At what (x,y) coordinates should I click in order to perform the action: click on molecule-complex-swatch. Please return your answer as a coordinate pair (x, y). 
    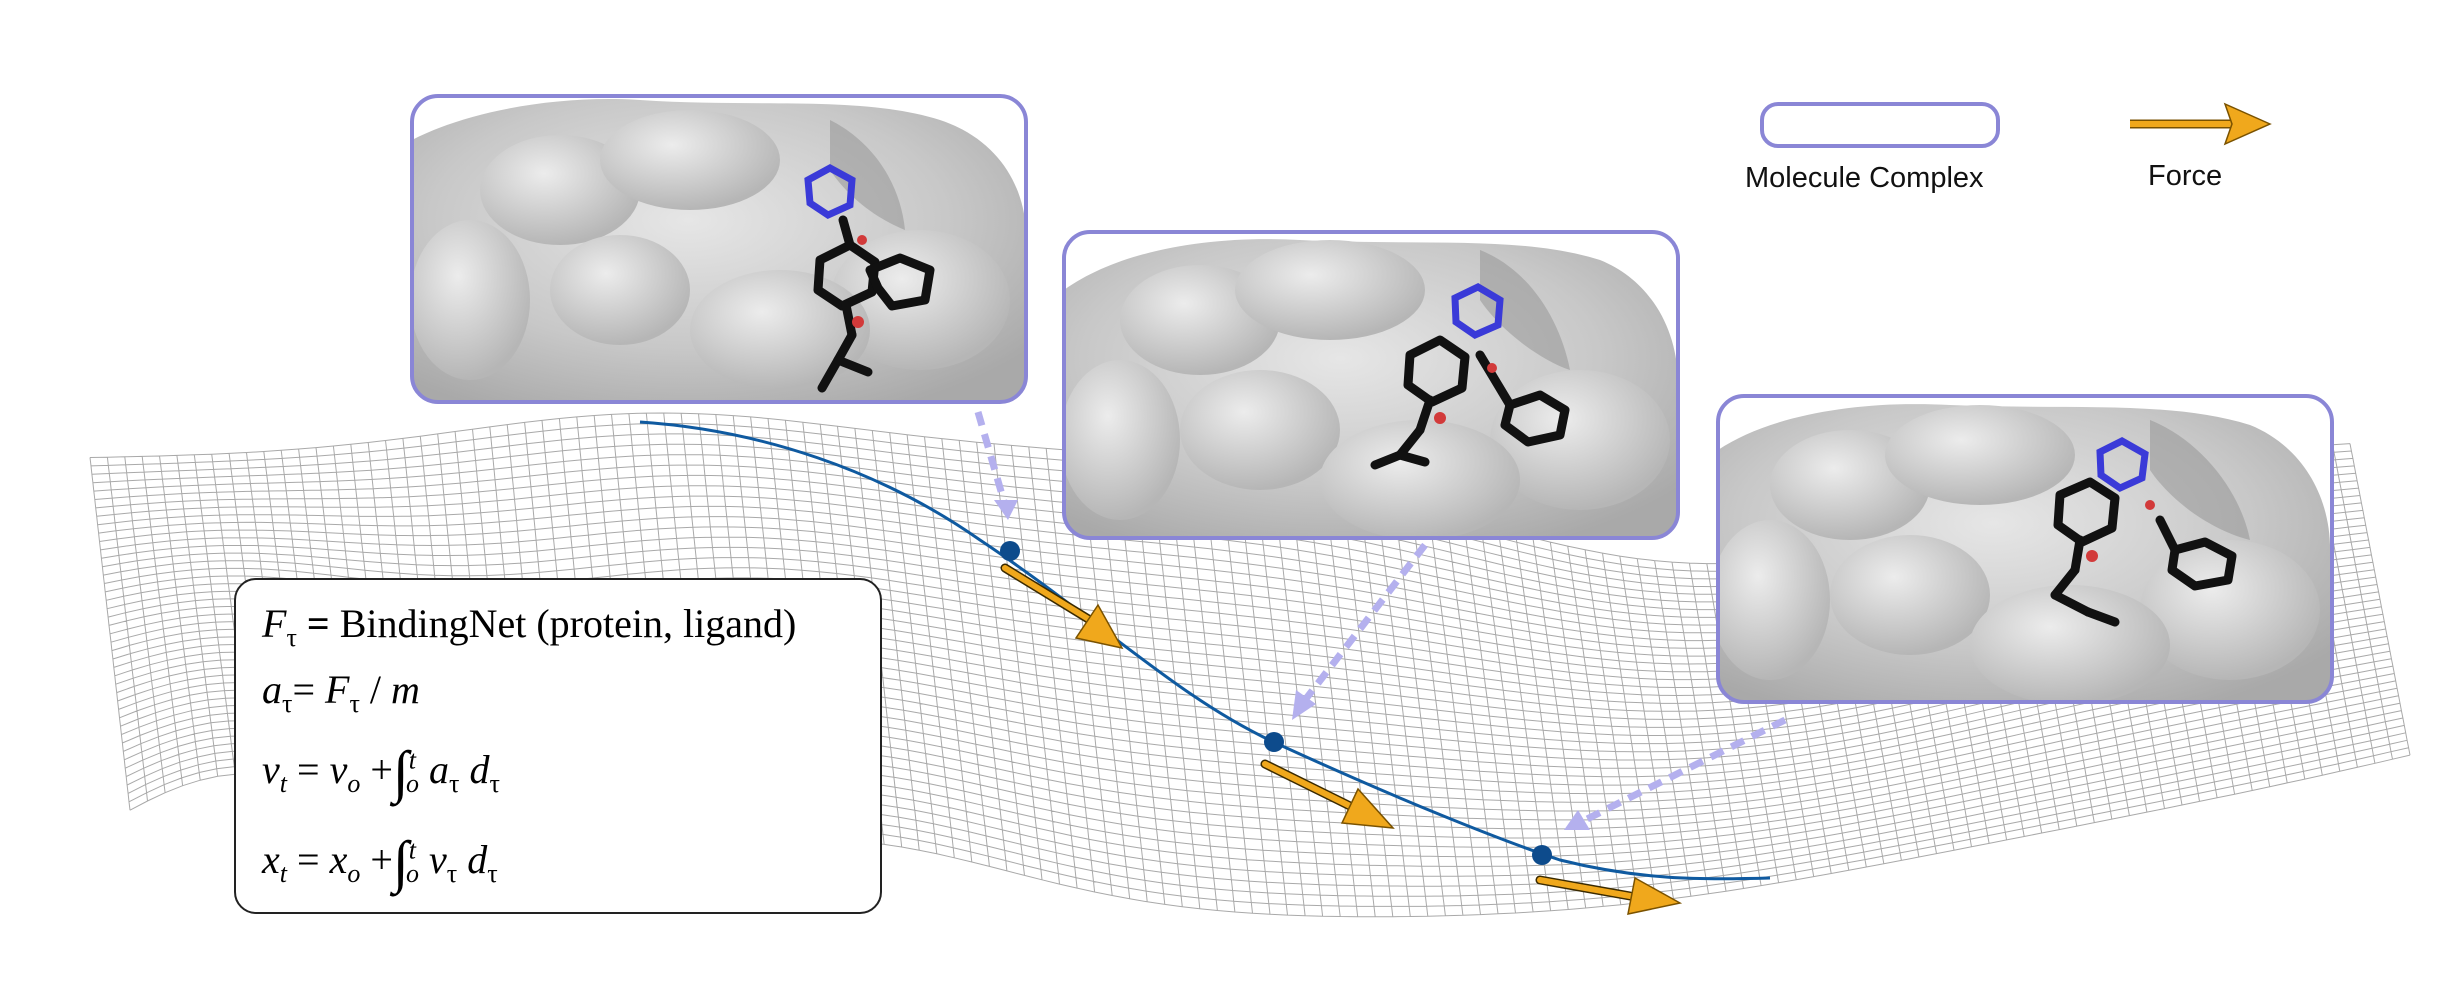
    Looking at the image, I should click on (1880, 125).